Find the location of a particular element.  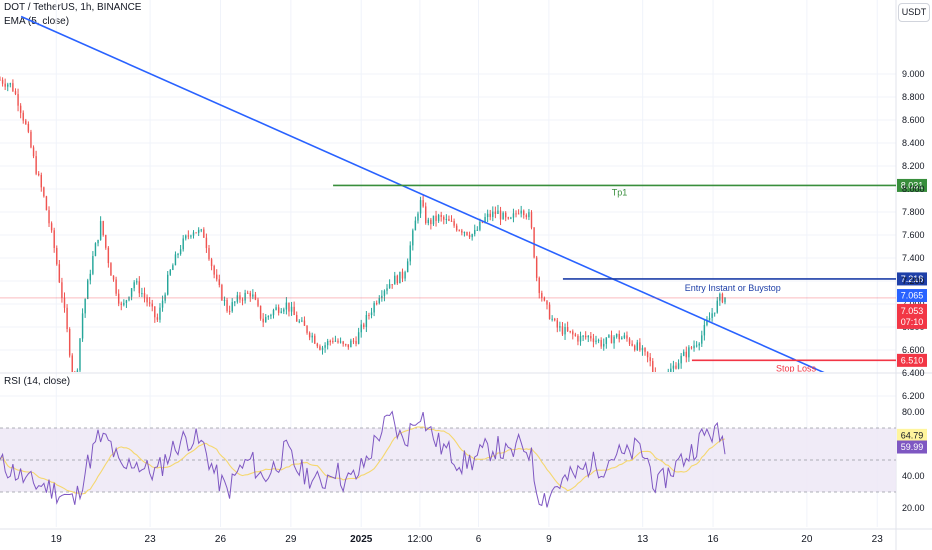

time-axis-tick: 16 is located at coordinates (713, 539).